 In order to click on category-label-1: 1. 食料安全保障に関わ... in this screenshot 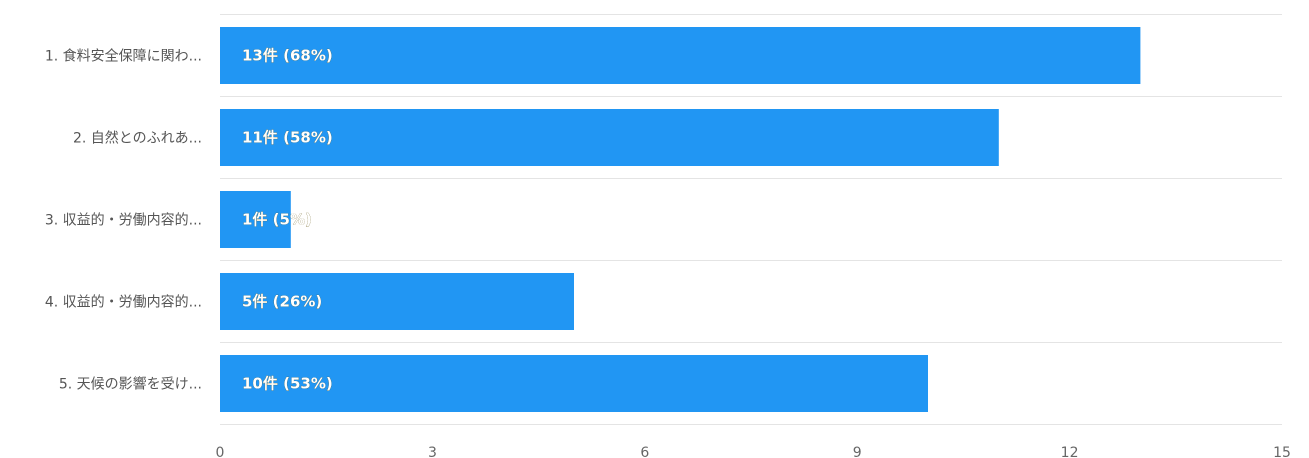, I will do `click(123, 56)`.